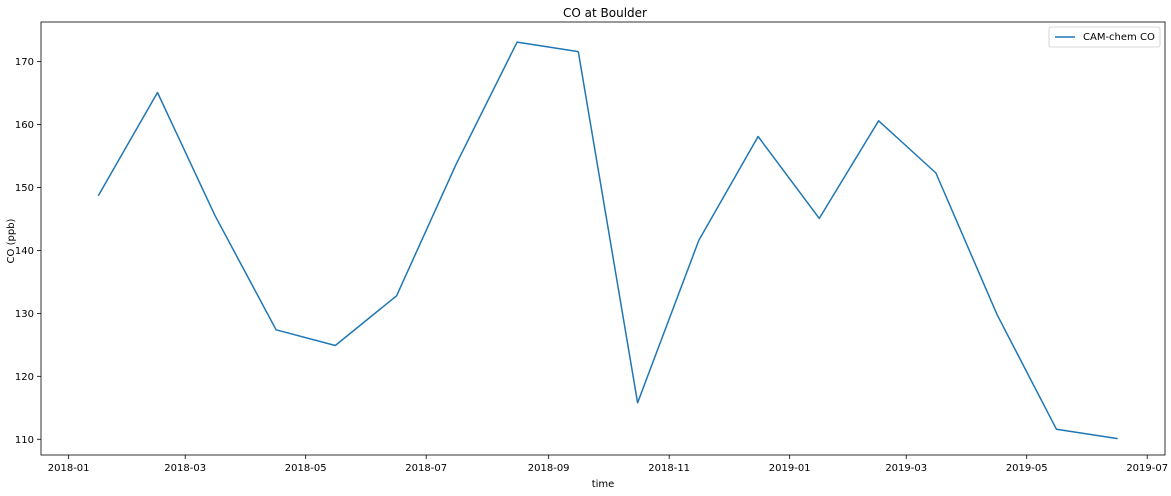  Describe the element at coordinates (426, 468) in the screenshot. I see `x-tick-label: 2018-07` at that location.